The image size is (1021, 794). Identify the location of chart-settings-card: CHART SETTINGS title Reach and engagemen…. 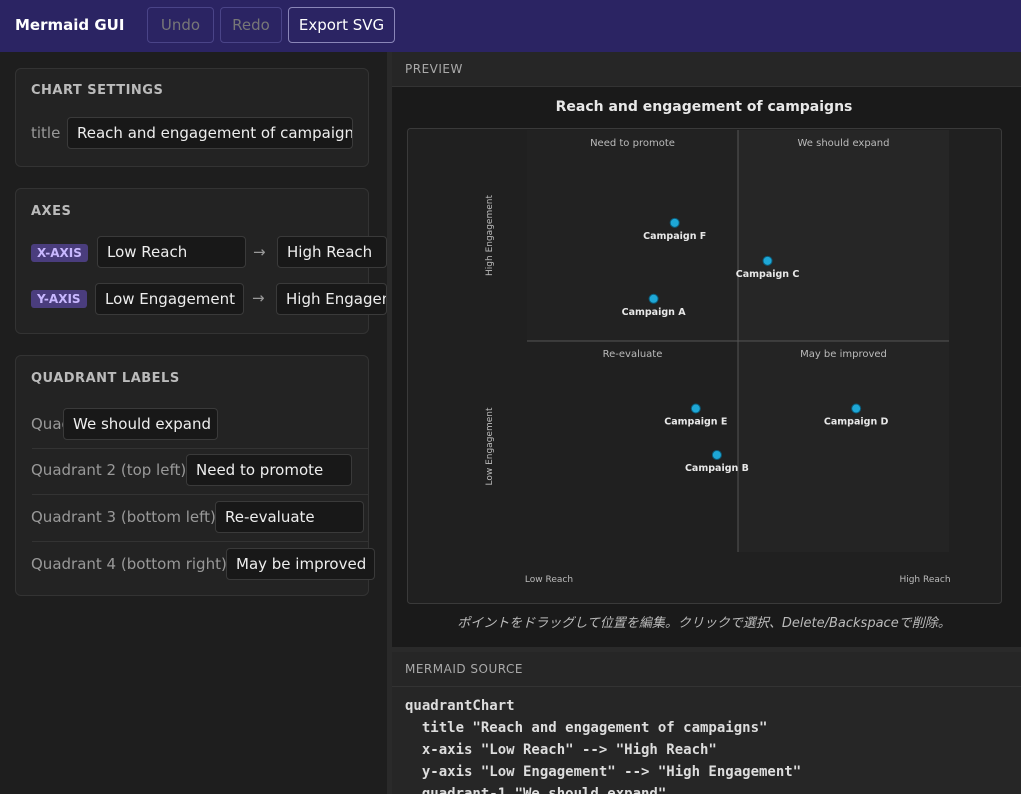
(192, 117).